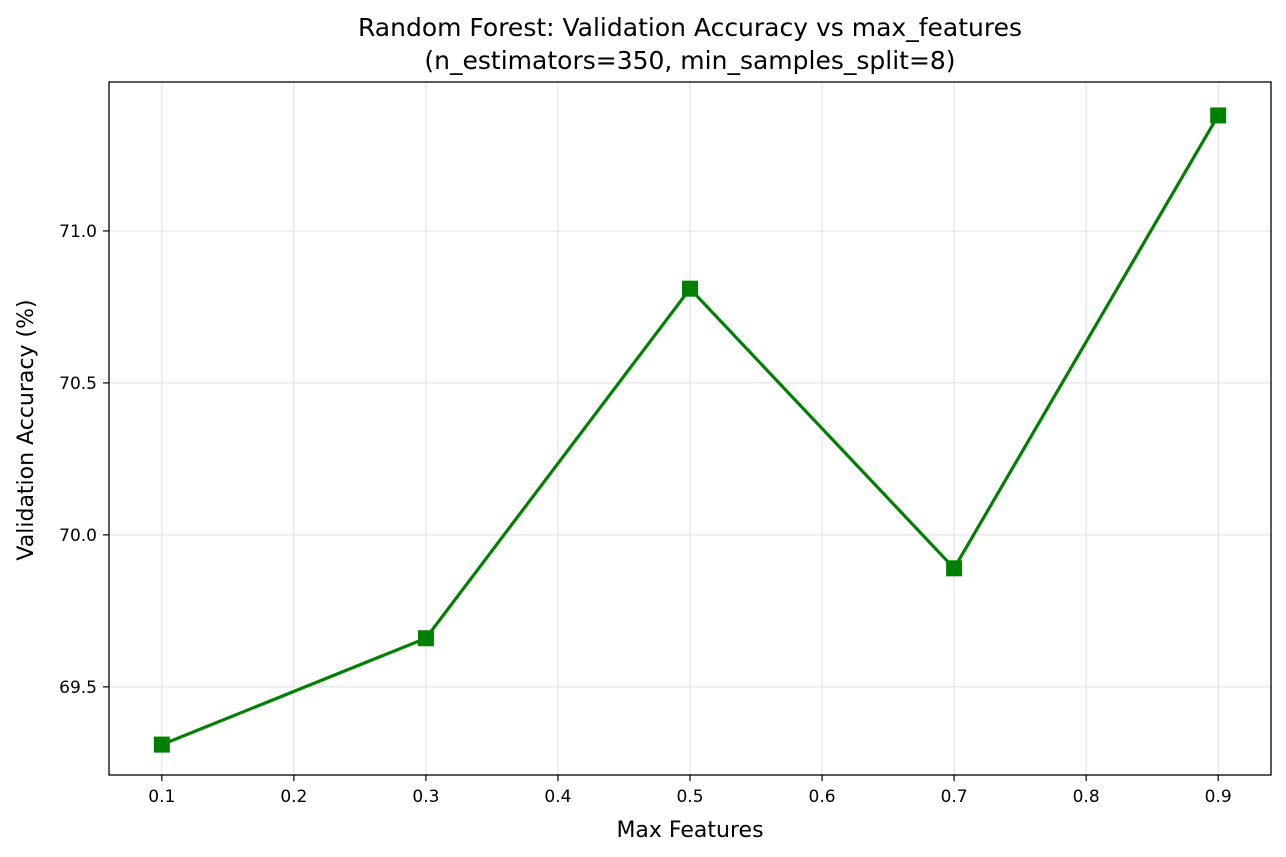  I want to click on x-tick-label: 0.8, so click(1086, 797).